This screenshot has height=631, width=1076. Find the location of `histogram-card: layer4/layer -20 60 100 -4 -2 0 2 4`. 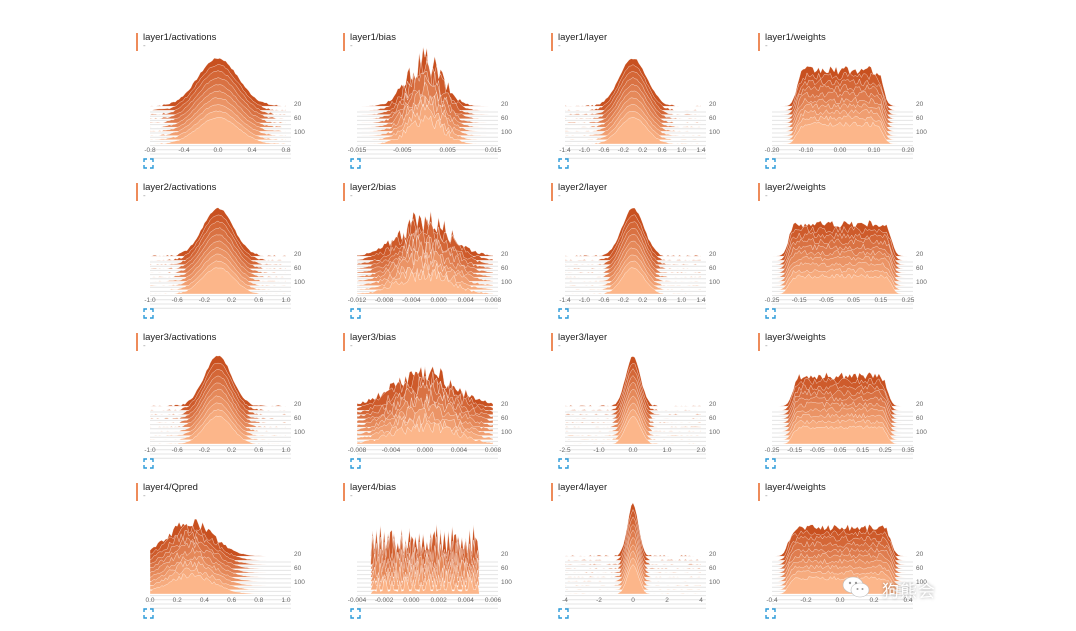

histogram-card: layer4/layer -20 60 100 -4 -2 0 2 4 is located at coordinates (651, 556).